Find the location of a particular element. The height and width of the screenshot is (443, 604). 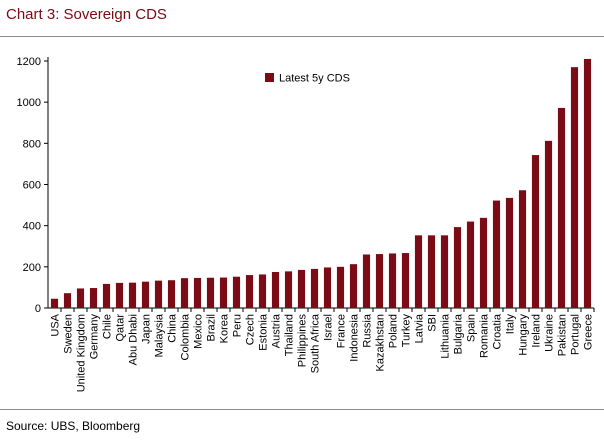

x-tick-label: Ireland is located at coordinates (537, 331).